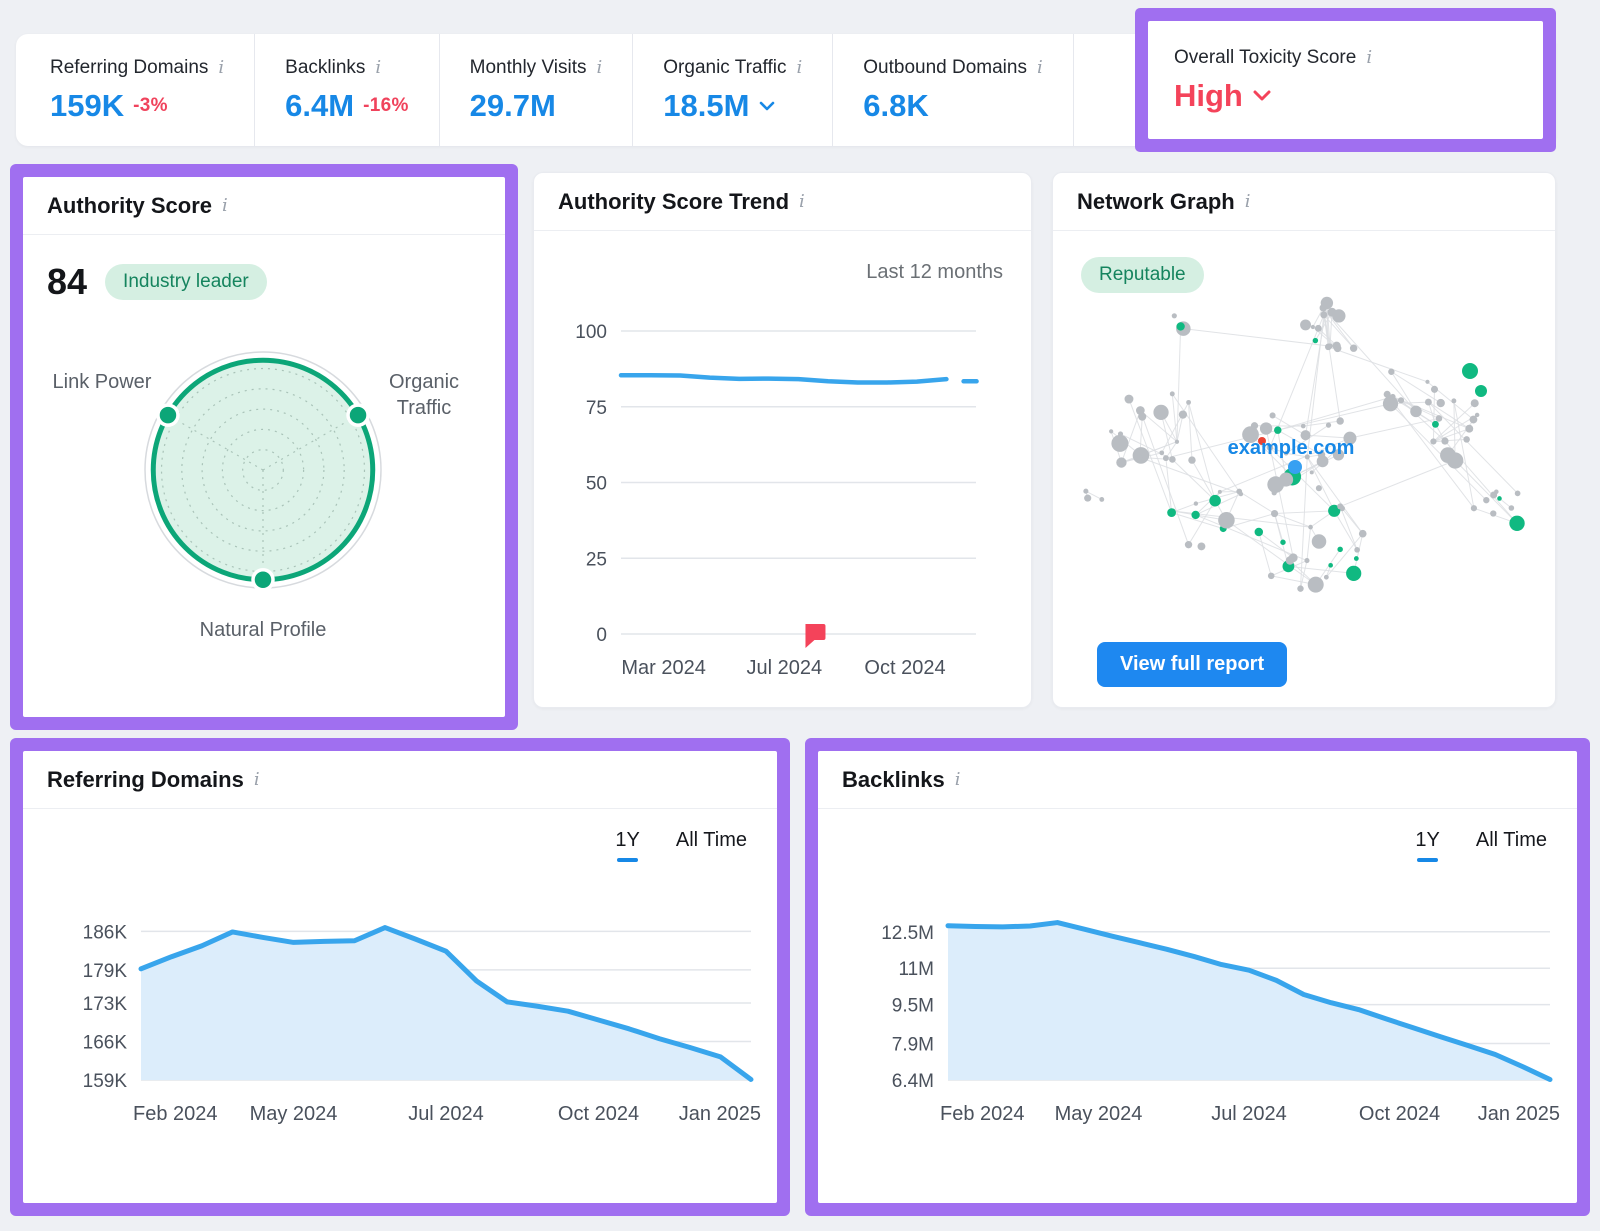 This screenshot has height=1231, width=1600. Describe the element at coordinates (907, 933) in the screenshot. I see `svg-text: 12.5M` at that location.